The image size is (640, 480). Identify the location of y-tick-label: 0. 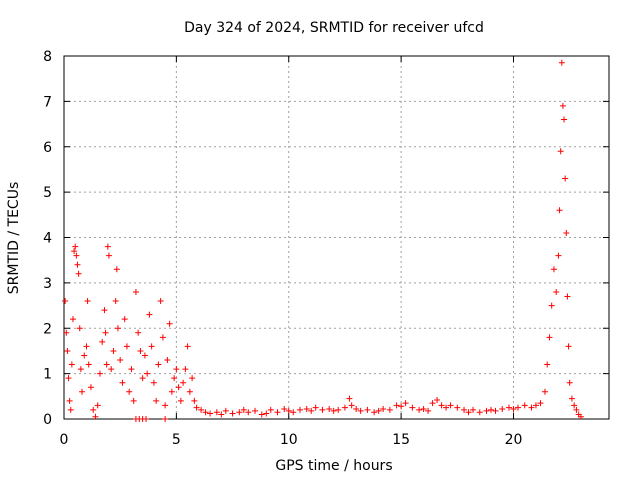
(47, 420).